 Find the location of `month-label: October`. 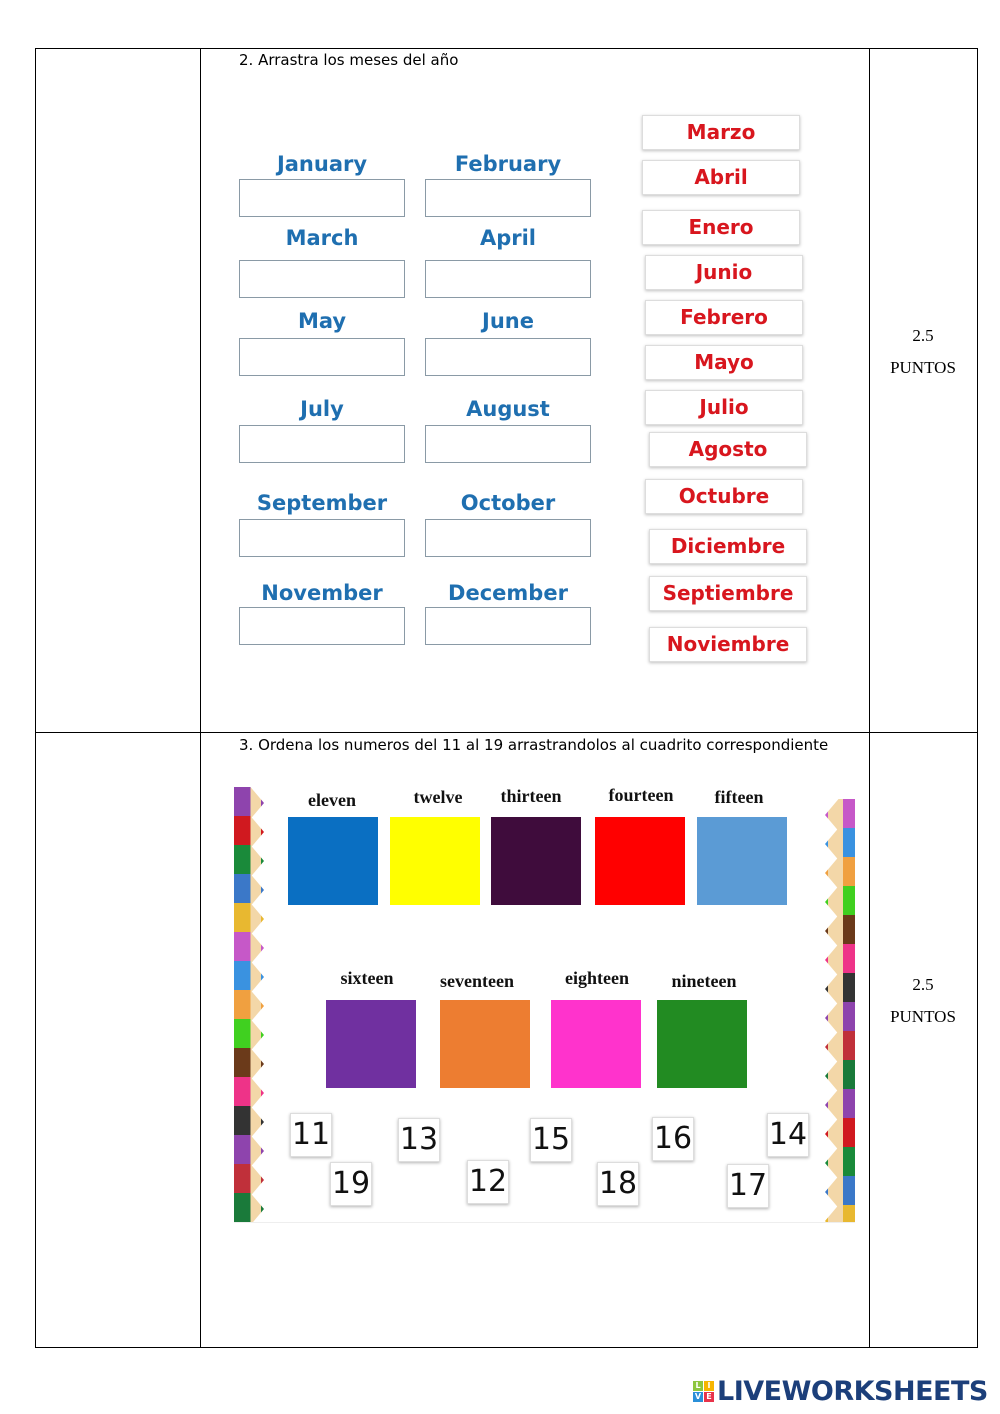

month-label: October is located at coordinates (508, 503).